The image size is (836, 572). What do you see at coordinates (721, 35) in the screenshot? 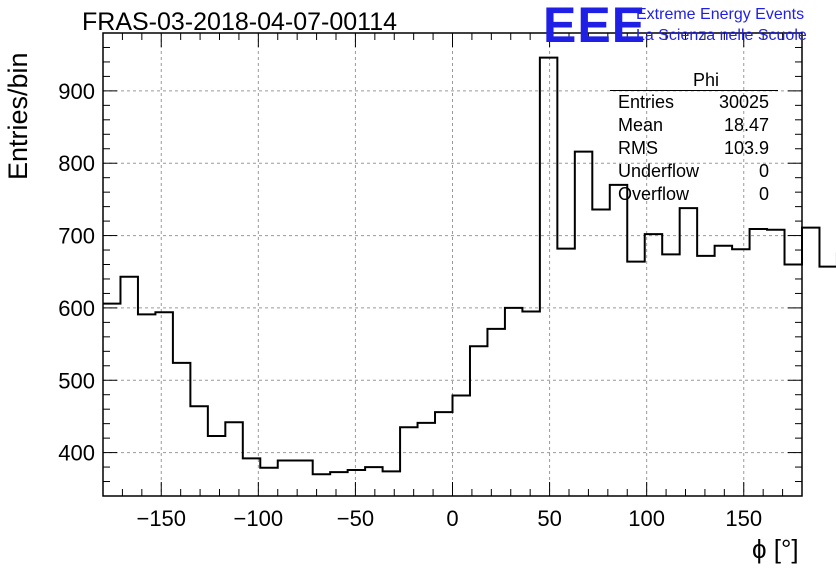
I see `logo-line-2: La Scienza nelle Scuole` at bounding box center [721, 35].